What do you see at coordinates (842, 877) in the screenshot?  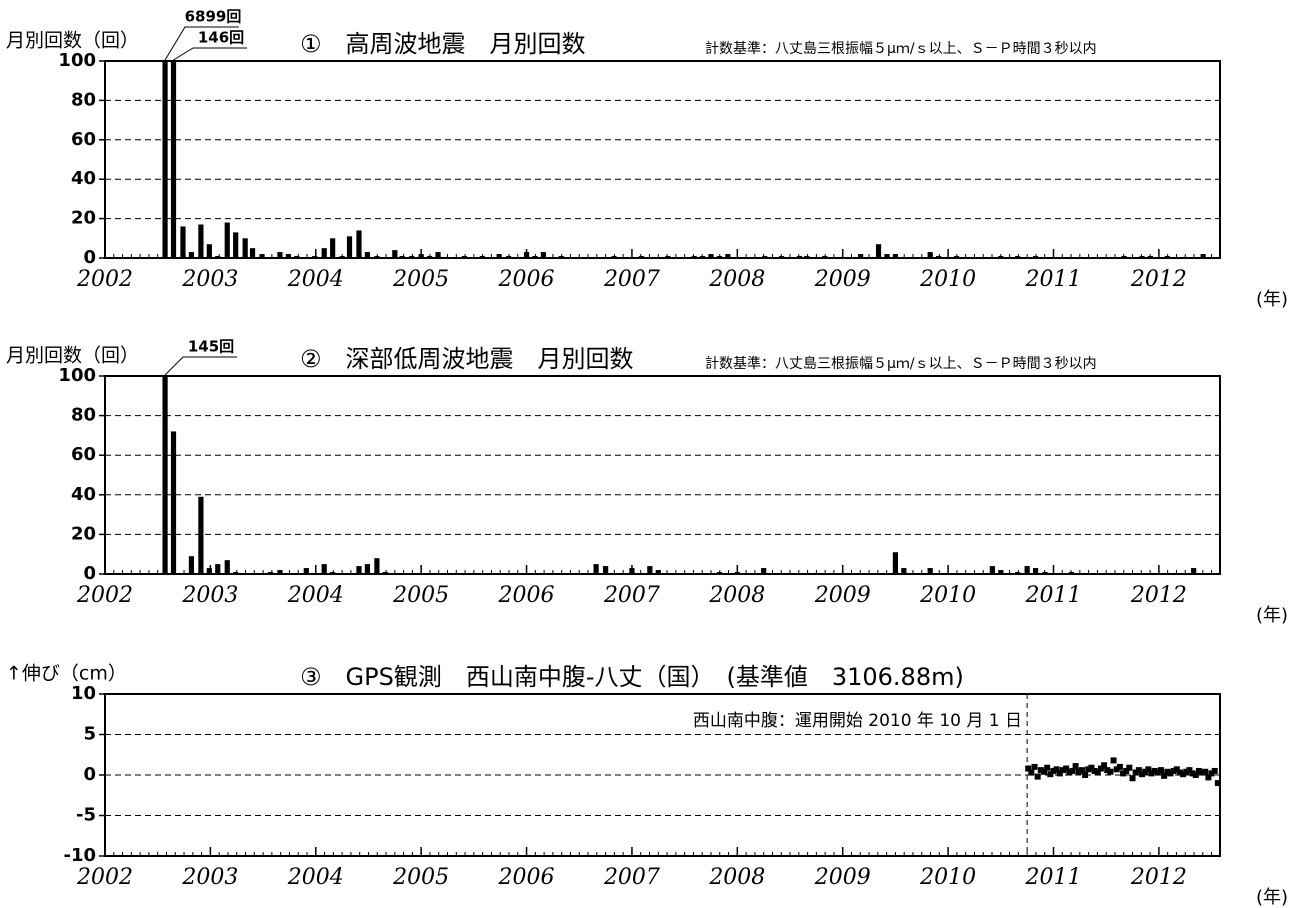 I see `x-tick-label: 2009` at bounding box center [842, 877].